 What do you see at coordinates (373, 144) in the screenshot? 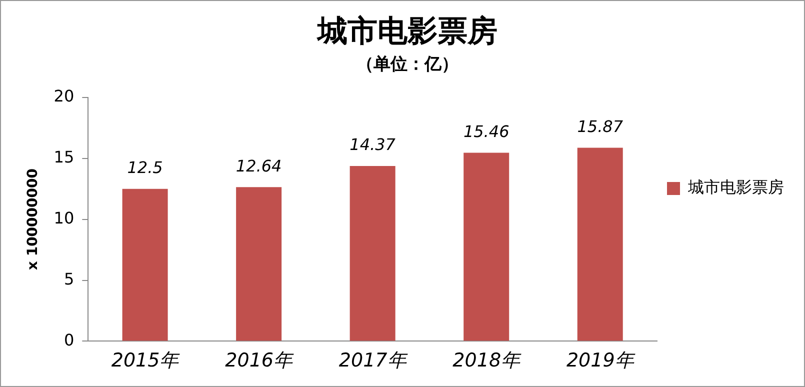
I see `data-label: 14.37` at bounding box center [373, 144].